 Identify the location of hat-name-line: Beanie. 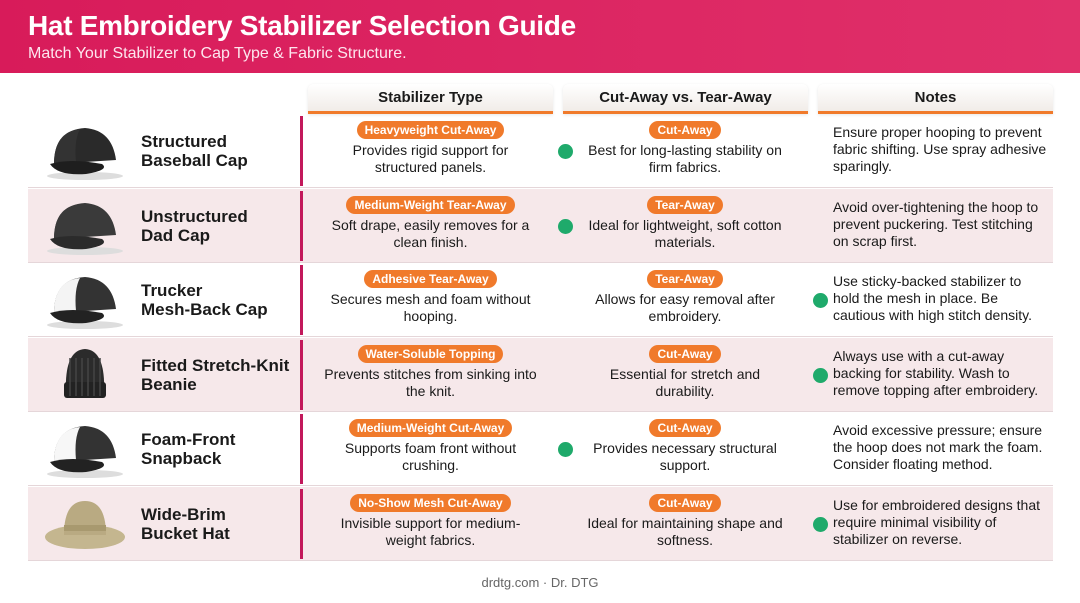
(169, 384).